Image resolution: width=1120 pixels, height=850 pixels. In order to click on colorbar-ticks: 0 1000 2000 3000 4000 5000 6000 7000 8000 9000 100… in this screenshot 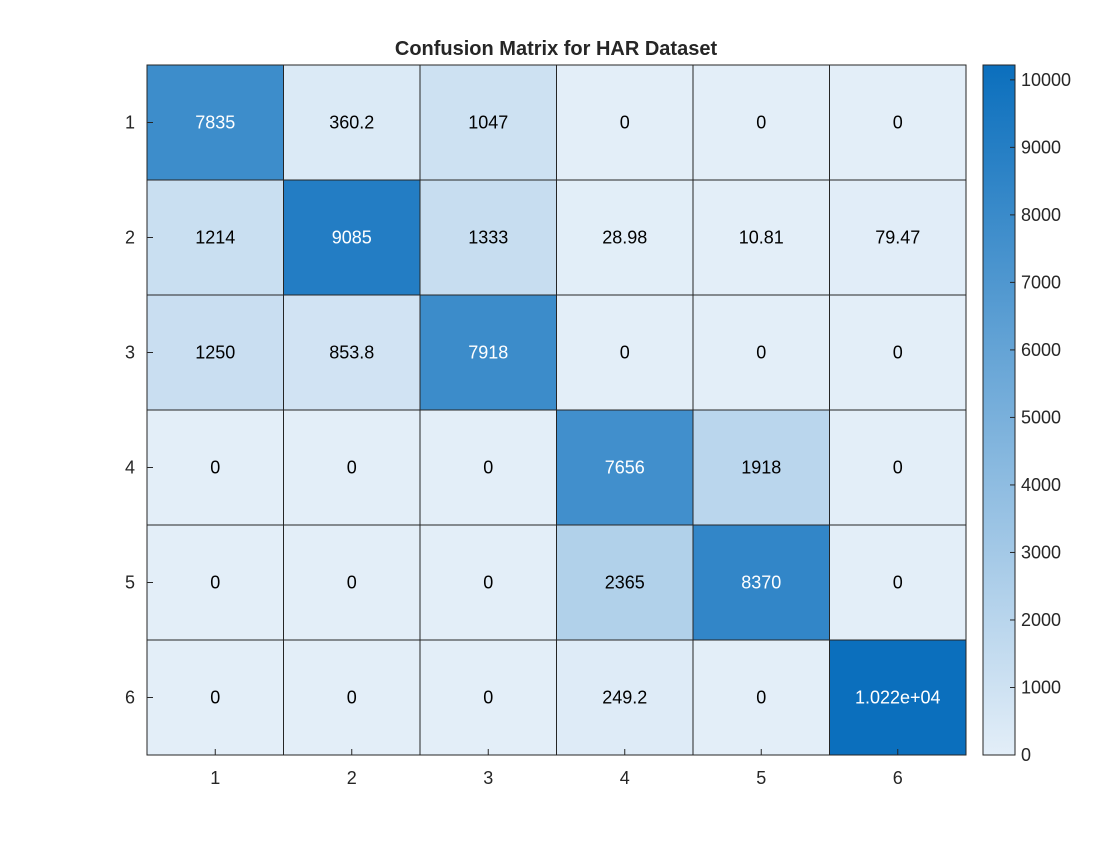, I will do `click(1040, 417)`.